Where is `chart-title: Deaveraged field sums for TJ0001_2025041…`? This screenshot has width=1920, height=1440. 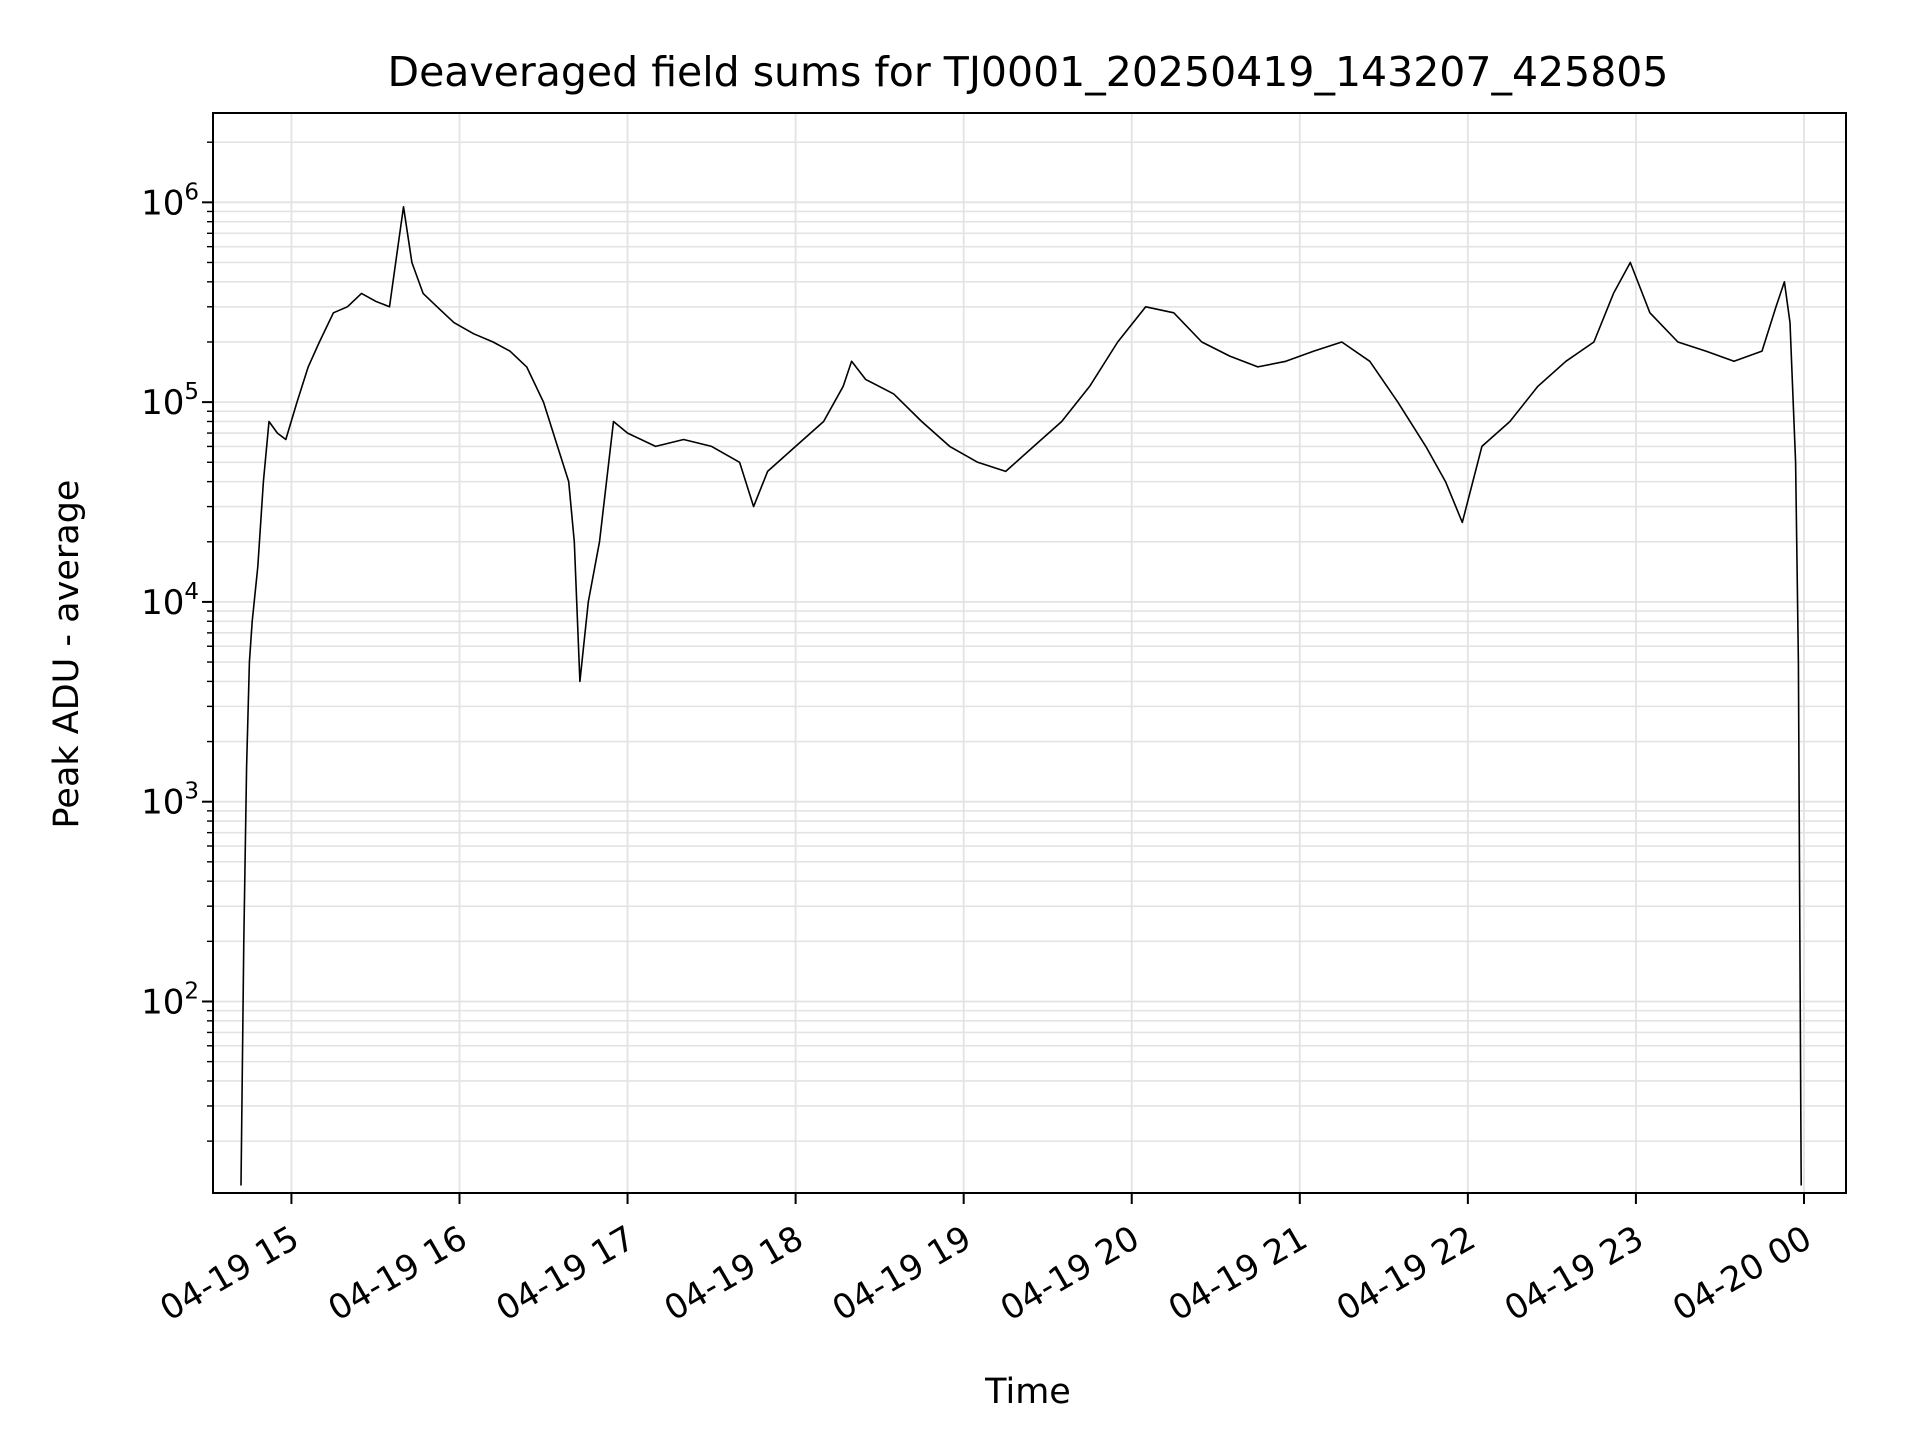 chart-title: Deaveraged field sums for TJ0001_2025041… is located at coordinates (1028, 72).